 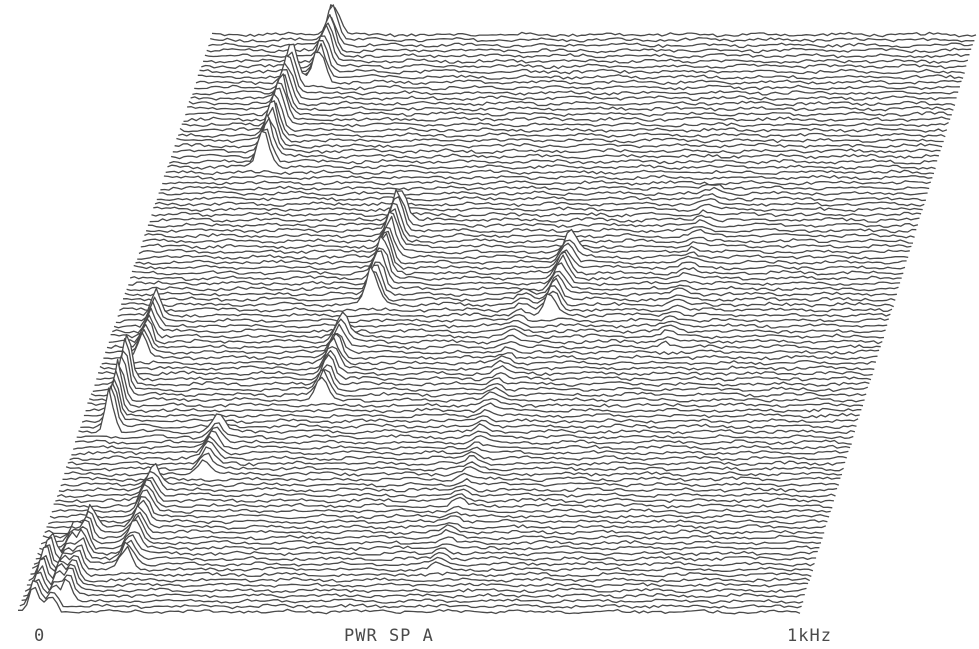 What do you see at coordinates (39, 636) in the screenshot?
I see `x-tick-label-start: 0` at bounding box center [39, 636].